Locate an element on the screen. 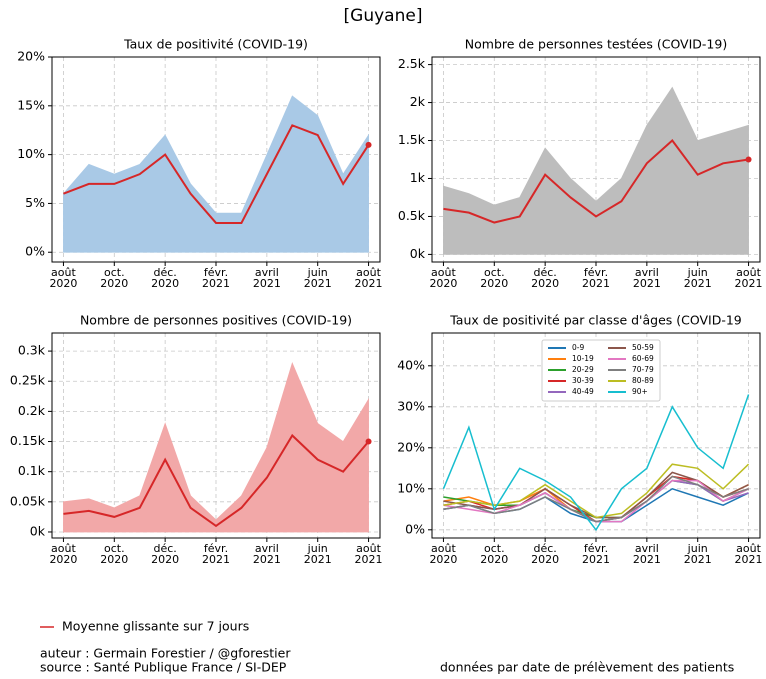 The height and width of the screenshot is (679, 766). chart-title: Nombre de personnes positives (COVID-19) is located at coordinates (216, 320).